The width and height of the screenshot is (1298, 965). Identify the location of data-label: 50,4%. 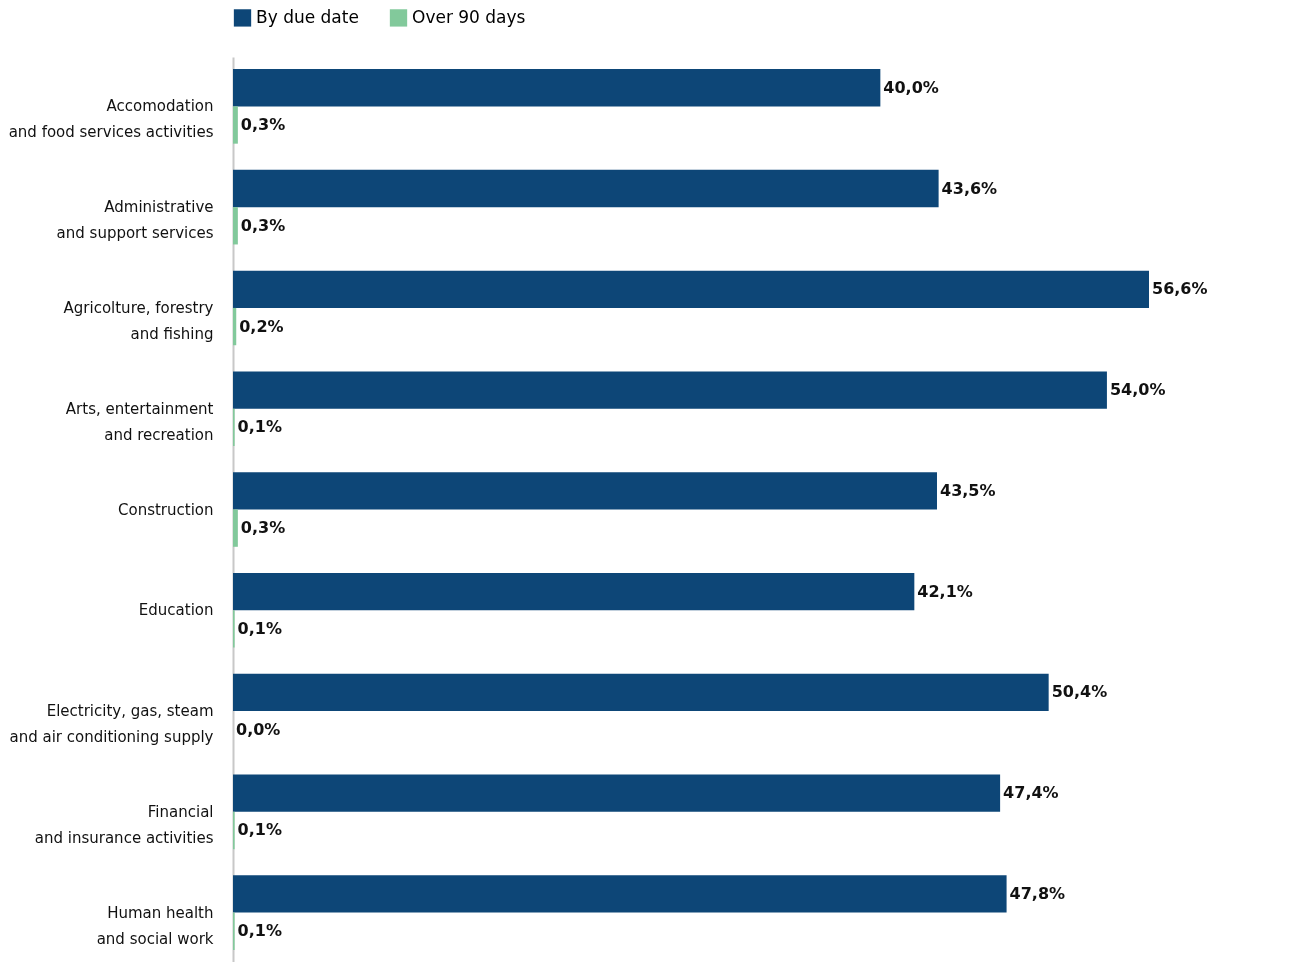
(1079, 692).